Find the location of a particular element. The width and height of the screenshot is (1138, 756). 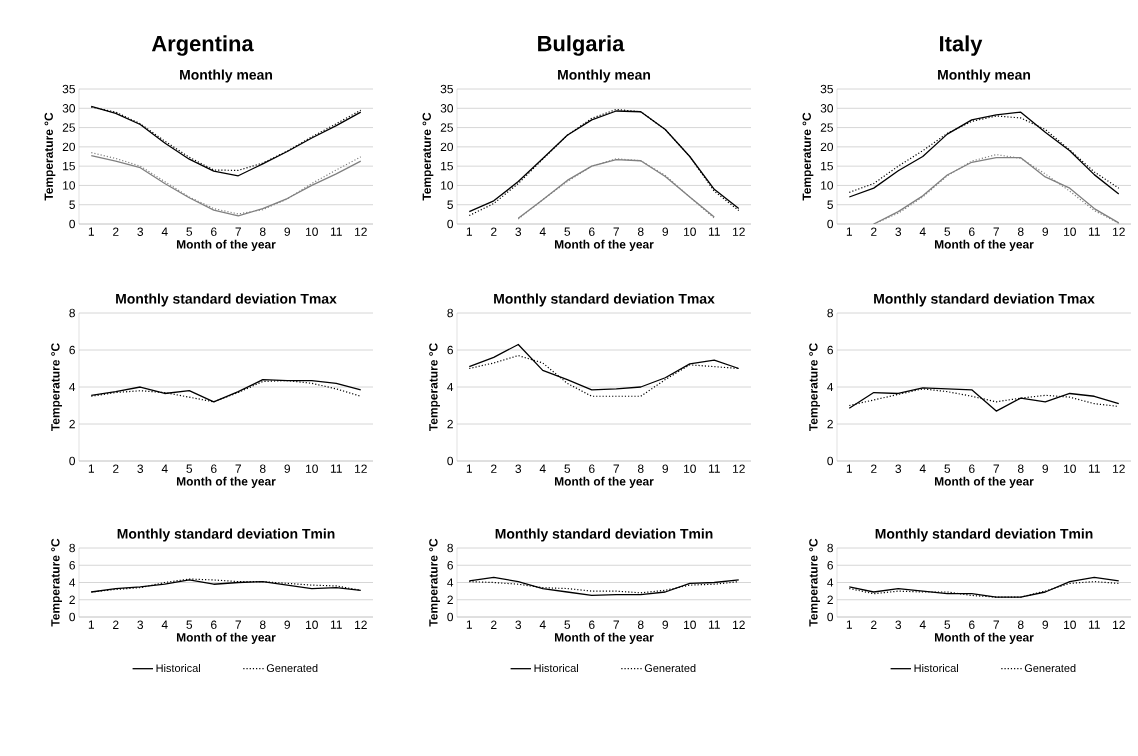

y-tick-label: 15 is located at coordinates (69, 166).